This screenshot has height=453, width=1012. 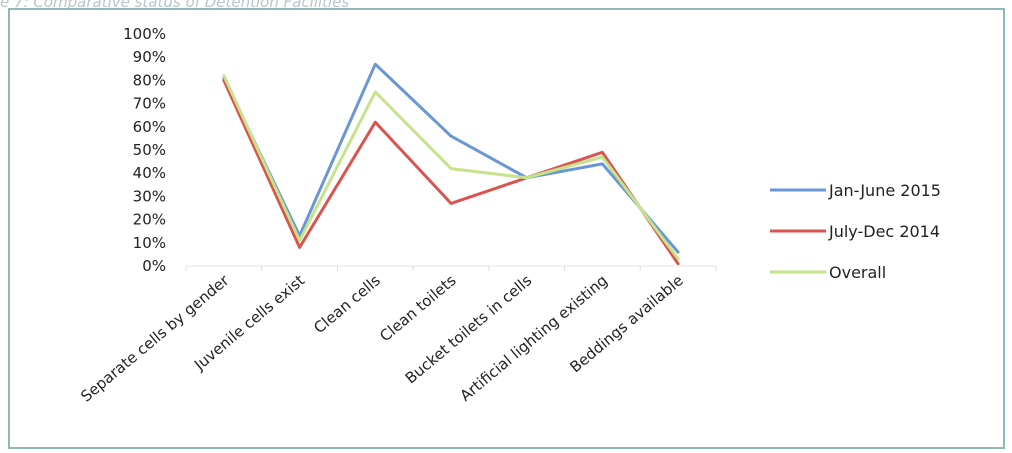 I want to click on legend-label: Jan-June 2015, so click(x=884, y=190).